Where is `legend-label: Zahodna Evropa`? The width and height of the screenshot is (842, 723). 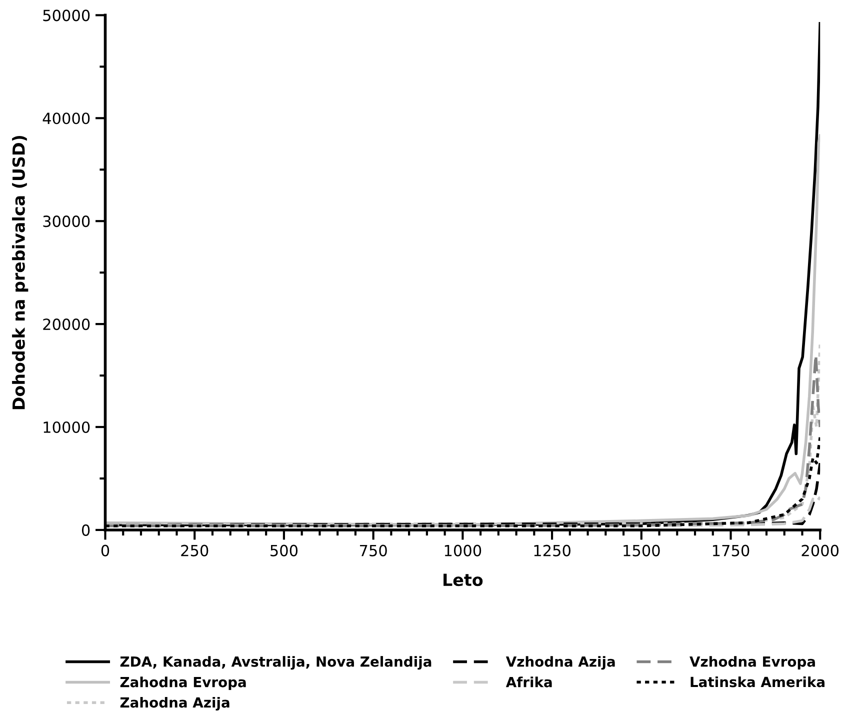 legend-label: Zahodna Evropa is located at coordinates (183, 683).